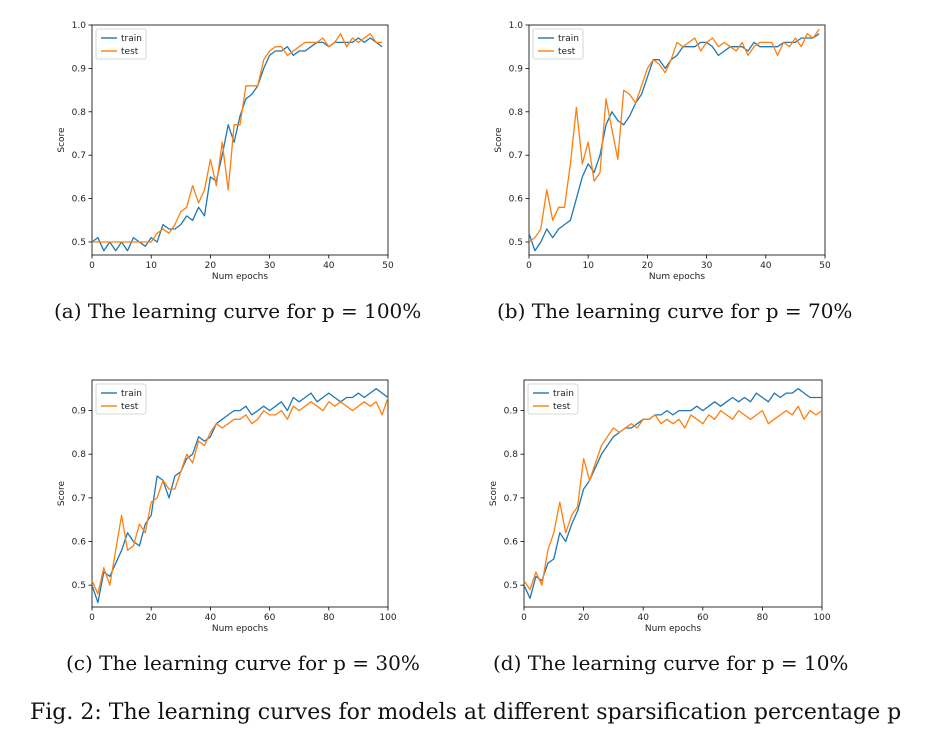 Image resolution: width=926 pixels, height=748 pixels. What do you see at coordinates (671, 663) in the screenshot?
I see `chart-caption-d: (d) The learning curve for p = 10%` at bounding box center [671, 663].